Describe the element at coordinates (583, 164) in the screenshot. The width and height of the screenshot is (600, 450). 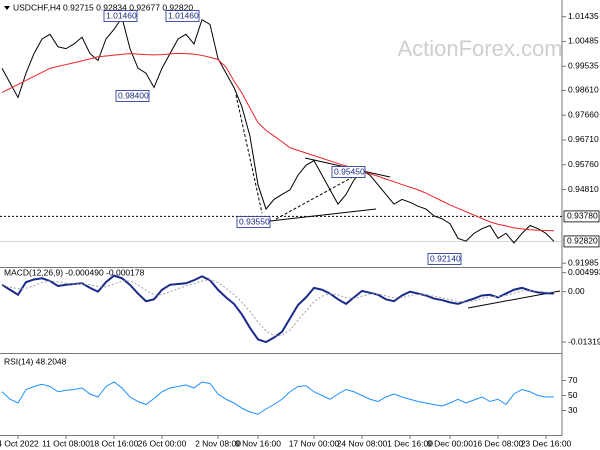
I see `y-tick-label: 0.95760` at that location.